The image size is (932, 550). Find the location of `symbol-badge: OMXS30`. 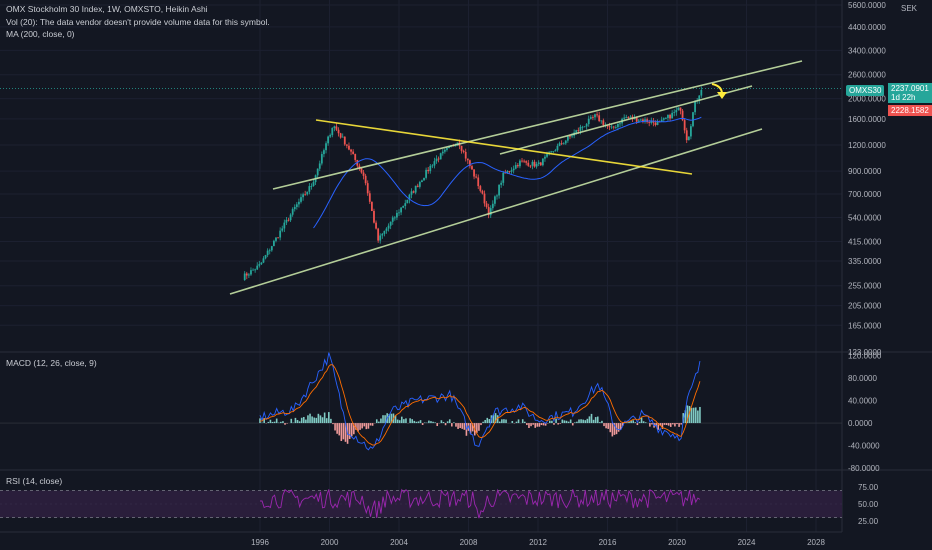

symbol-badge: OMXS30 is located at coordinates (865, 90).